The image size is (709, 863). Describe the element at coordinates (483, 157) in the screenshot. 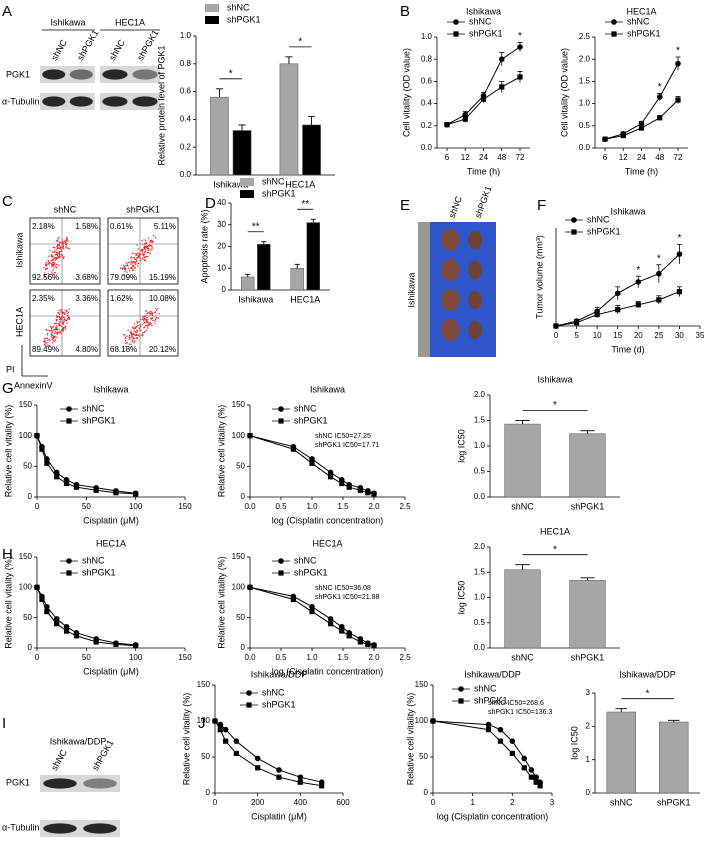

I see `x-tick-label: 24` at that location.